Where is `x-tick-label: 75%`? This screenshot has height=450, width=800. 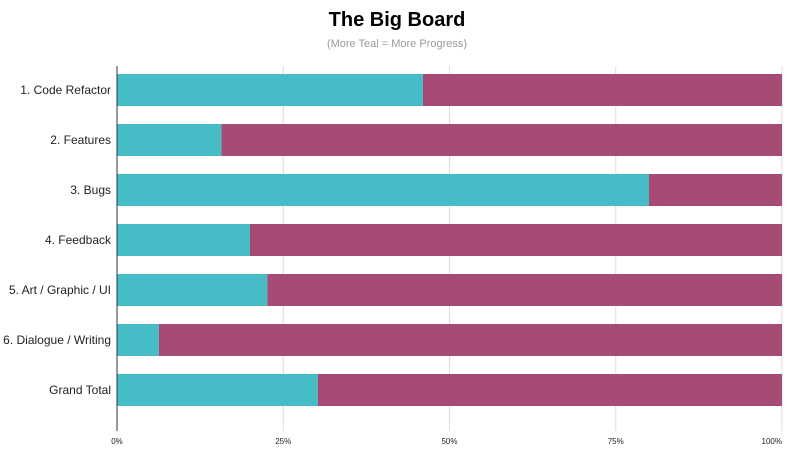
x-tick-label: 75% is located at coordinates (616, 441).